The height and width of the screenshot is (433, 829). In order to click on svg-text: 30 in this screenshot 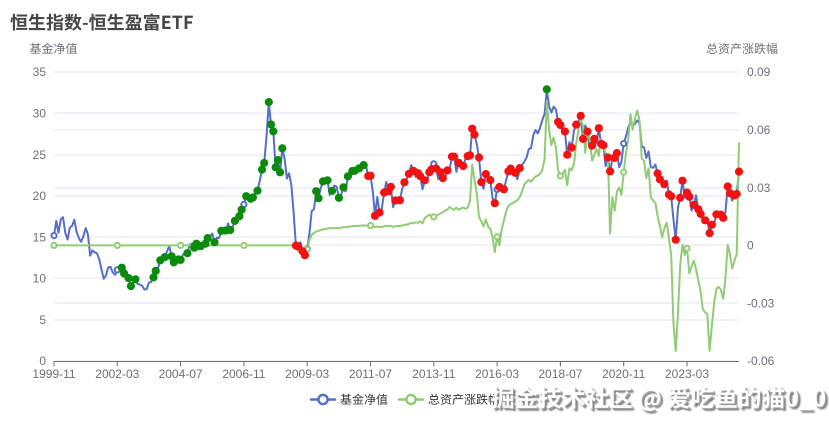, I will do `click(40, 114)`.